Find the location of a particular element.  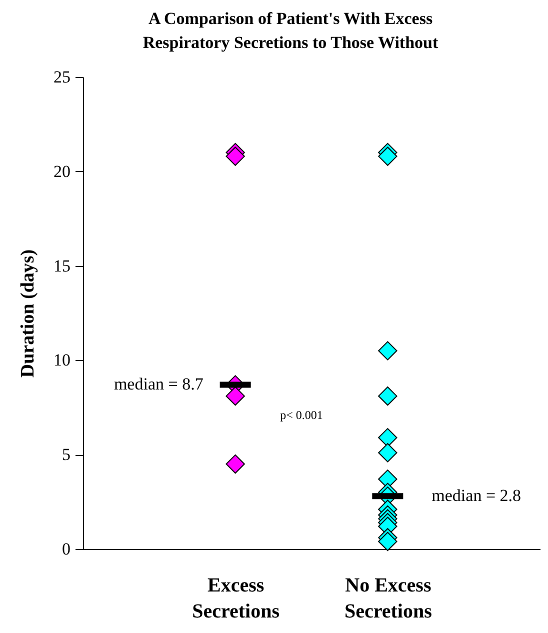

chart-title: A Comparison of Patient's With Excess Respiratory Secretions to Those Without is located at coordinates (290, 30).